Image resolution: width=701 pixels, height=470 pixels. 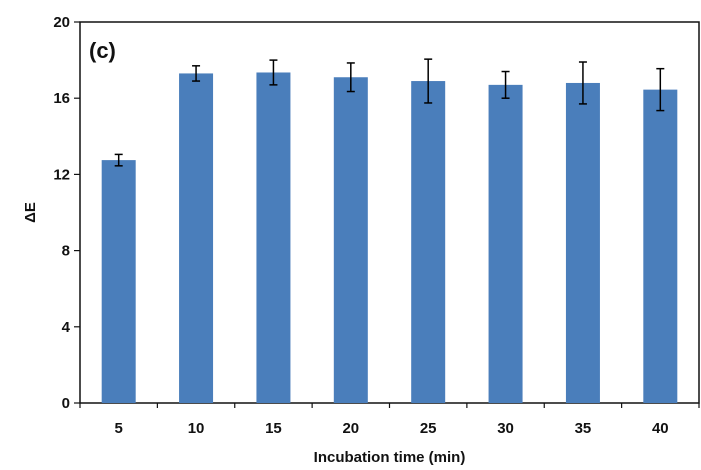 I want to click on x-axis: 5 10 15 20 25 30 35 40, so click(x=389, y=420).